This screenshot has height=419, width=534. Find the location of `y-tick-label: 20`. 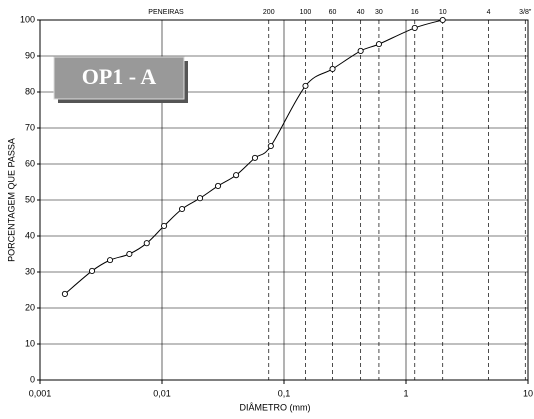

y-tick-label: 20 is located at coordinates (30, 307).